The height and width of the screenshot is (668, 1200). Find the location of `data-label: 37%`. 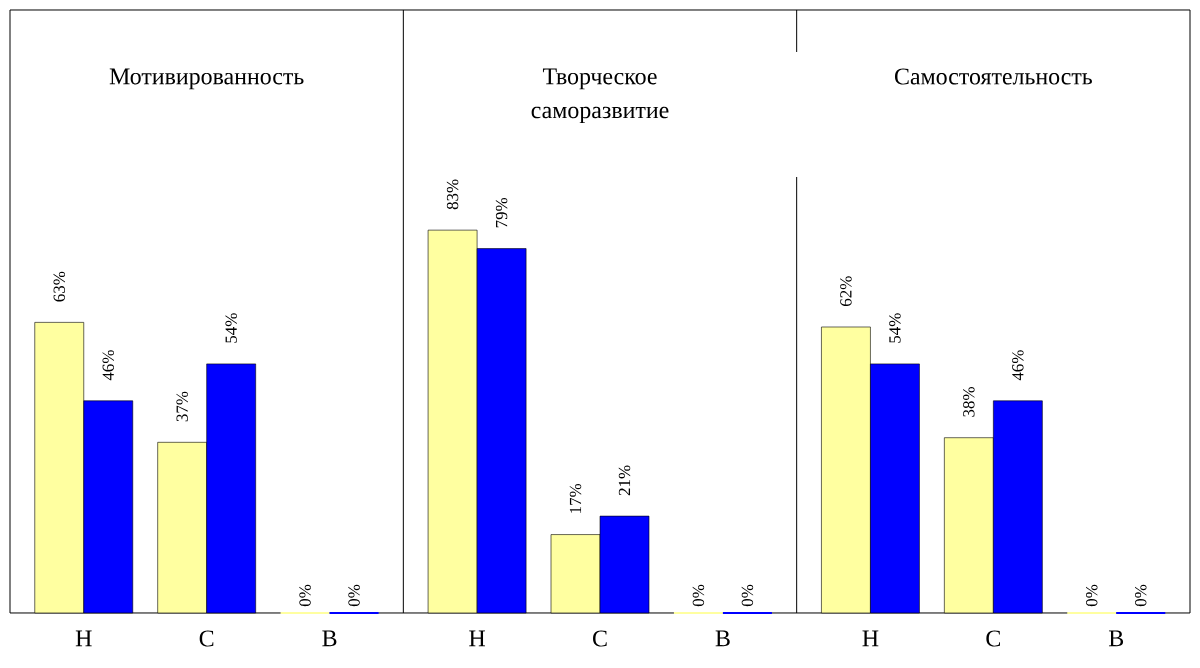

data-label: 37% is located at coordinates (182, 406).